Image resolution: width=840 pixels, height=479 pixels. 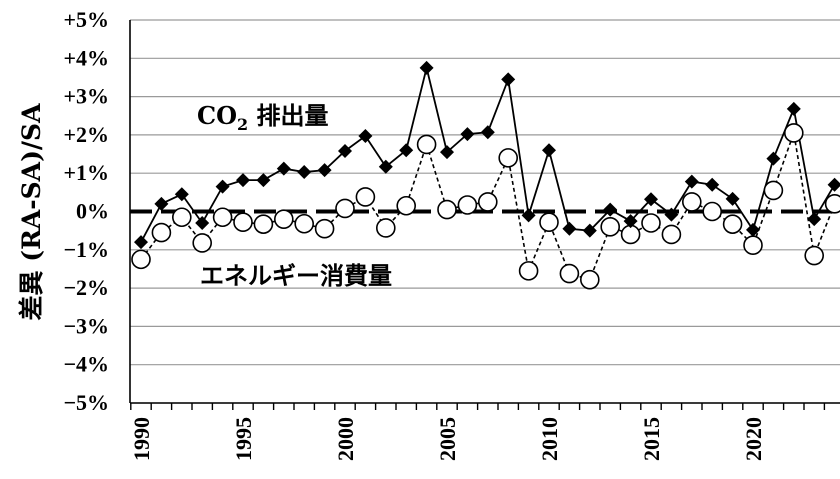 I want to click on x-tick-label: 2005, so click(x=447, y=439).